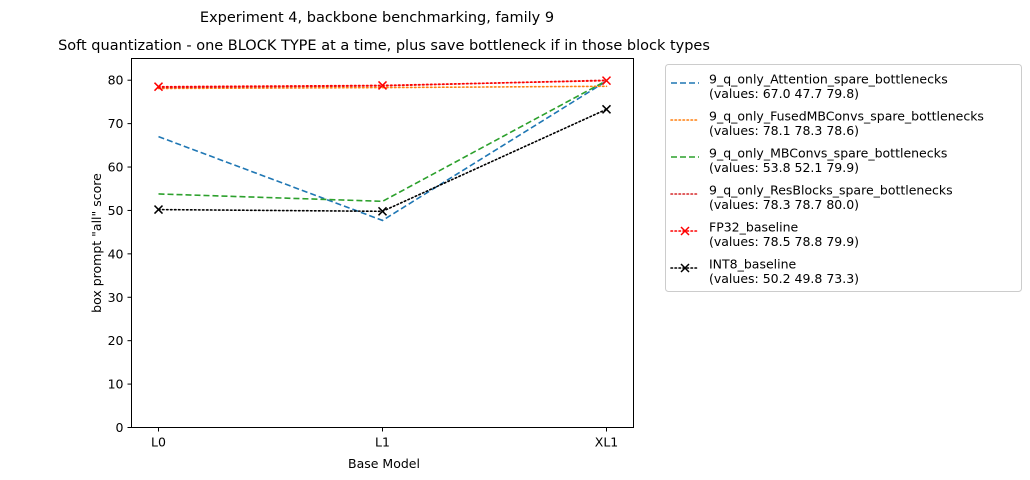 Image resolution: width=1030 pixels, height=480 pixels. What do you see at coordinates (116, 297) in the screenshot?
I see `y-tick-label: 30` at bounding box center [116, 297].